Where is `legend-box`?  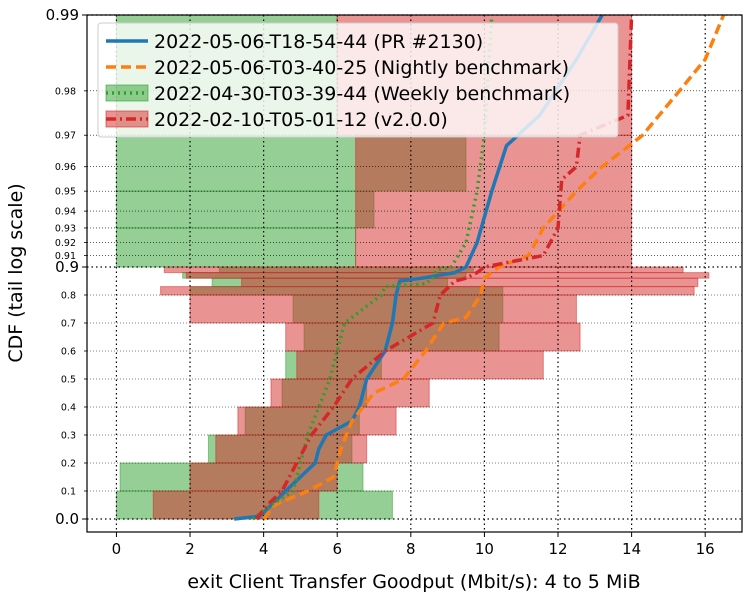
legend-box is located at coordinates (358, 80).